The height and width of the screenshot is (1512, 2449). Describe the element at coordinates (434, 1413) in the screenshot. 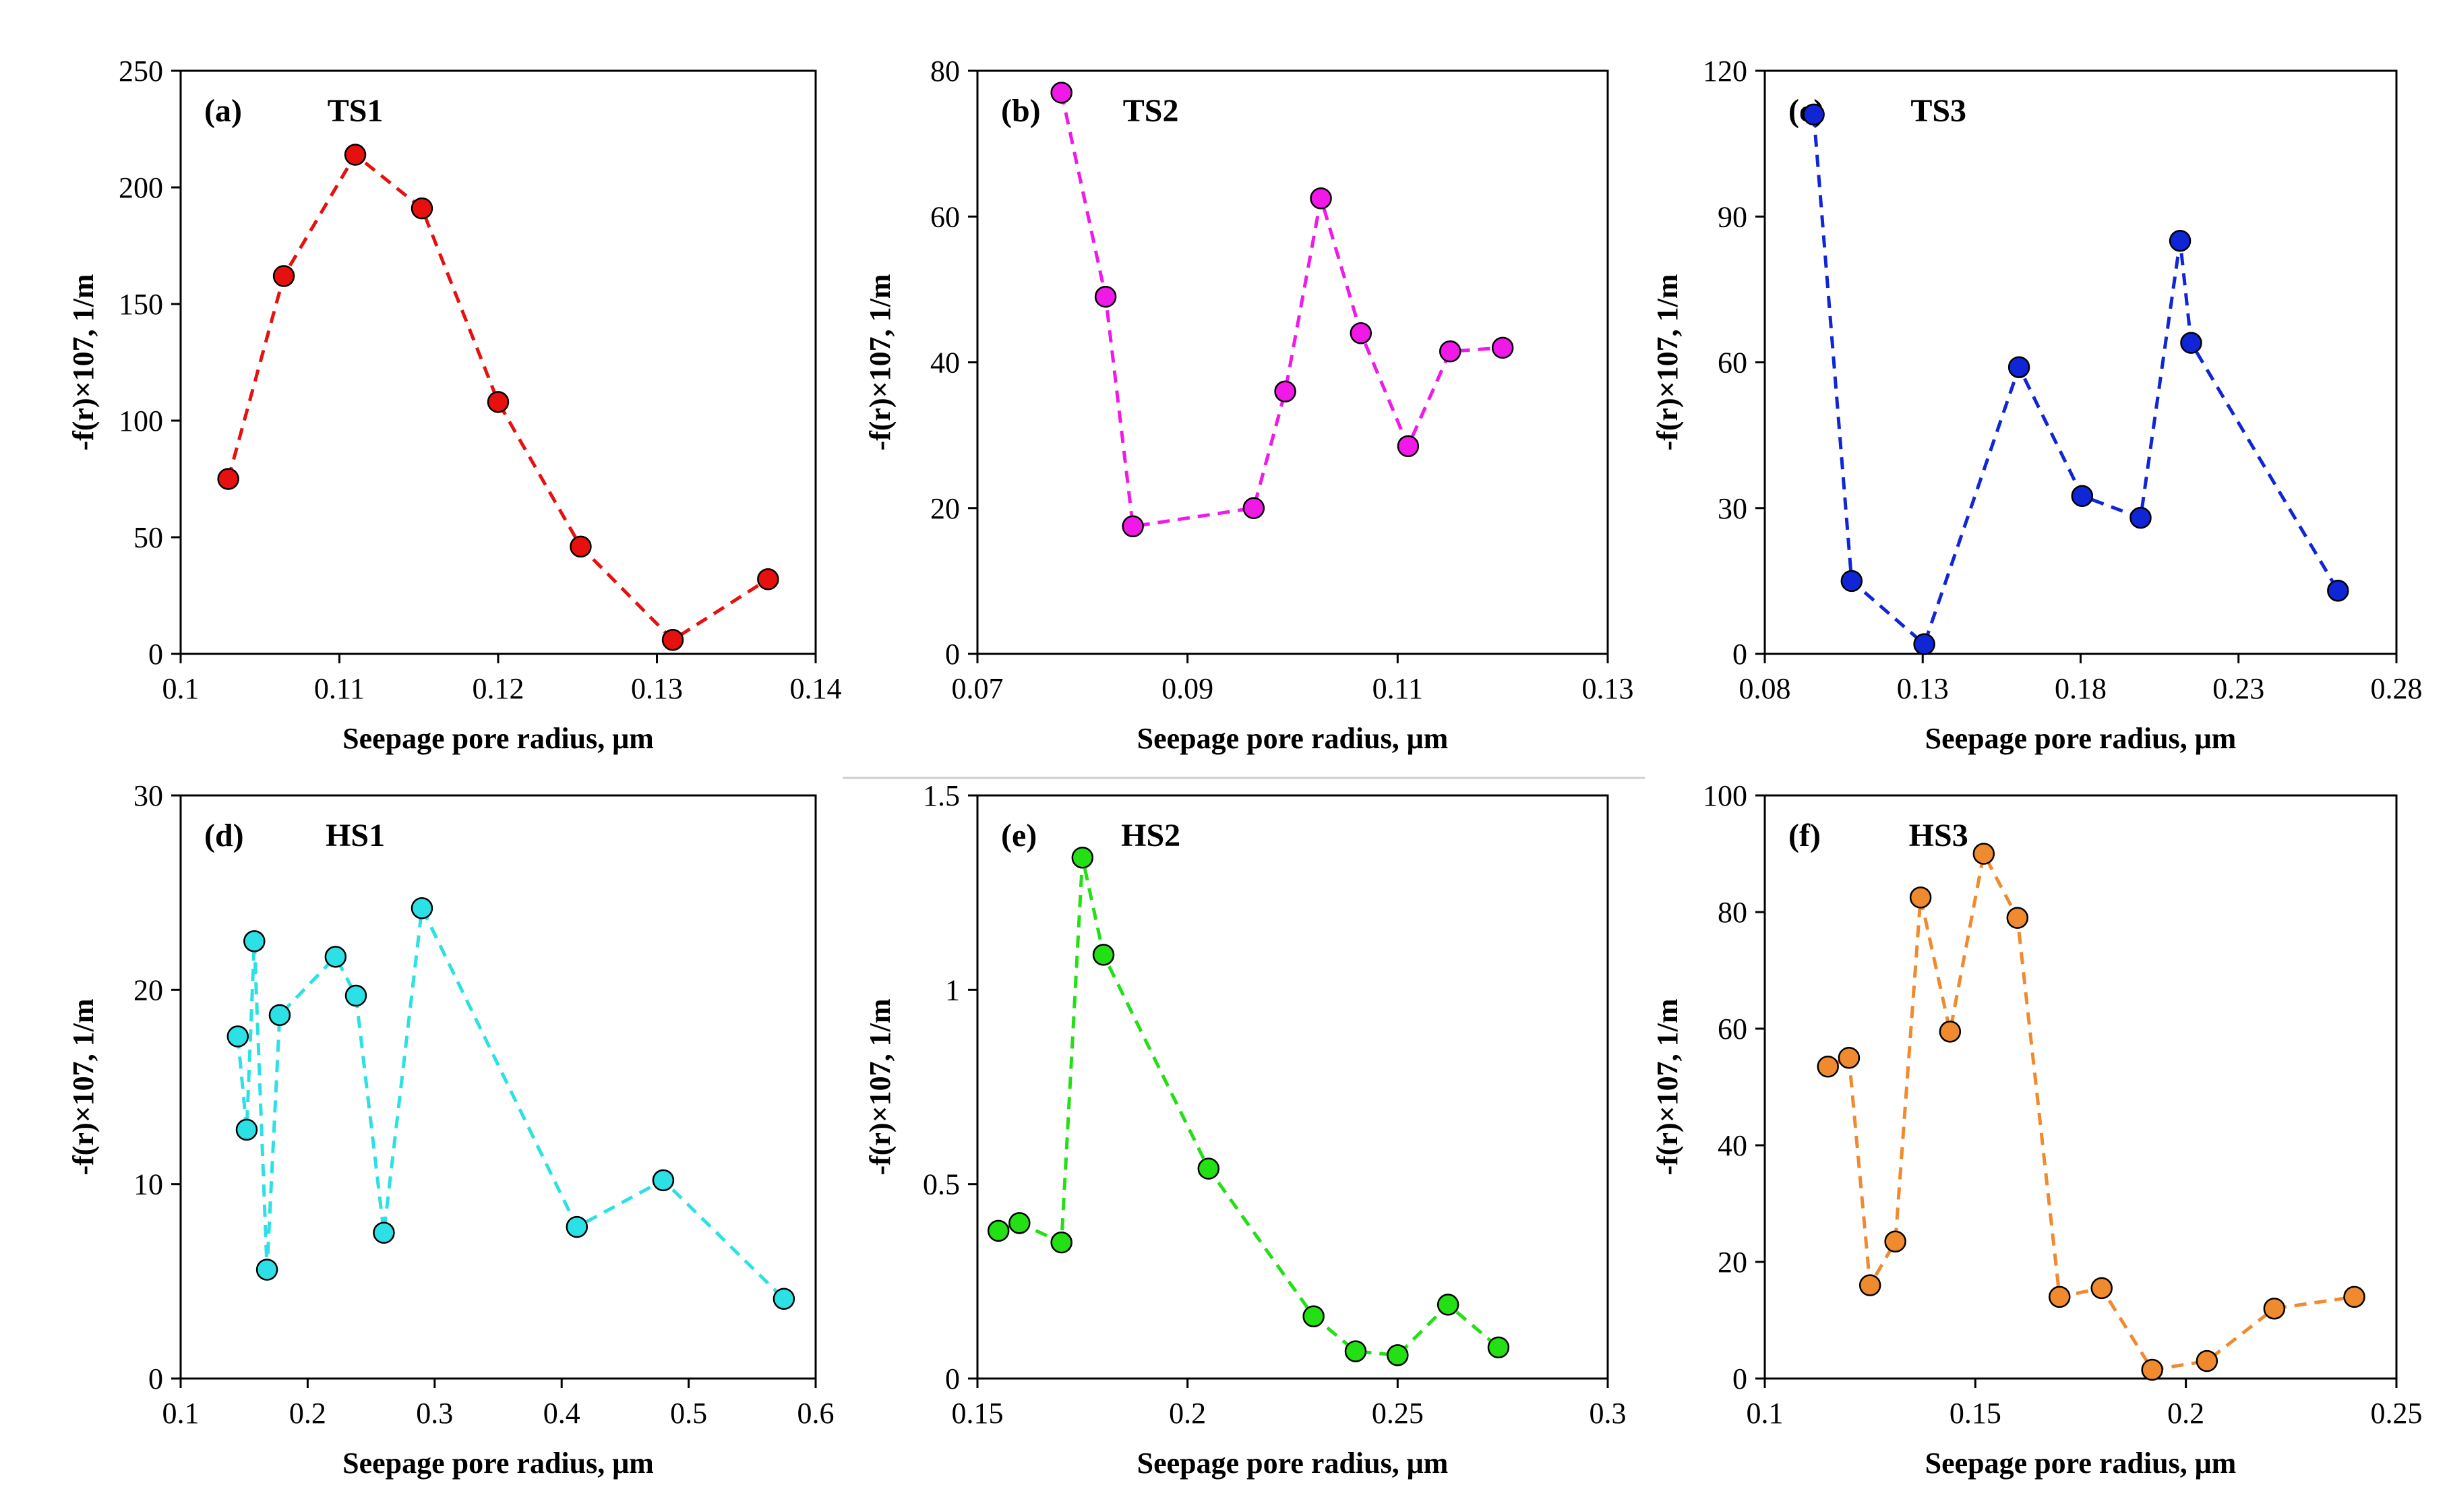

I see `x-tick-label: 0.3` at that location.